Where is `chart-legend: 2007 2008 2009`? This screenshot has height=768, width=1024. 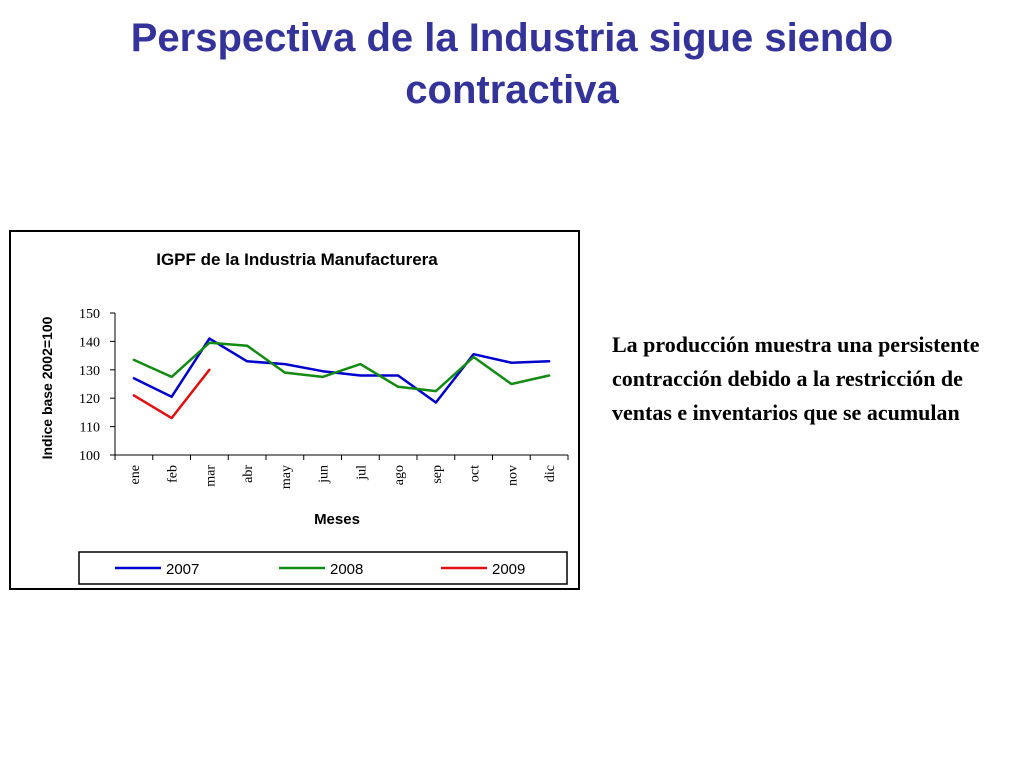 chart-legend: 2007 2008 2009 is located at coordinates (323, 568).